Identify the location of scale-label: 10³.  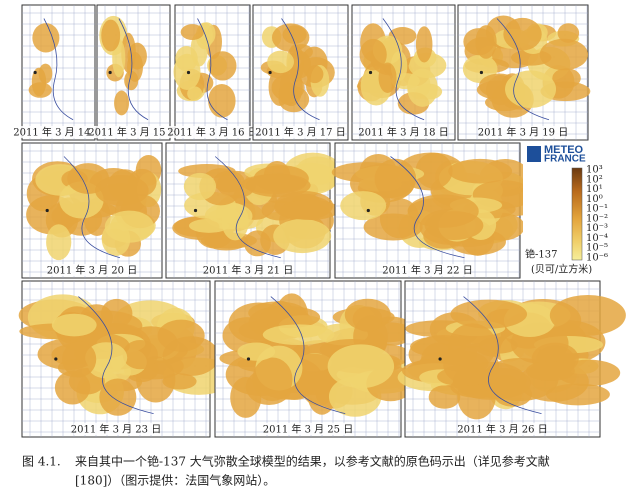
(594, 170).